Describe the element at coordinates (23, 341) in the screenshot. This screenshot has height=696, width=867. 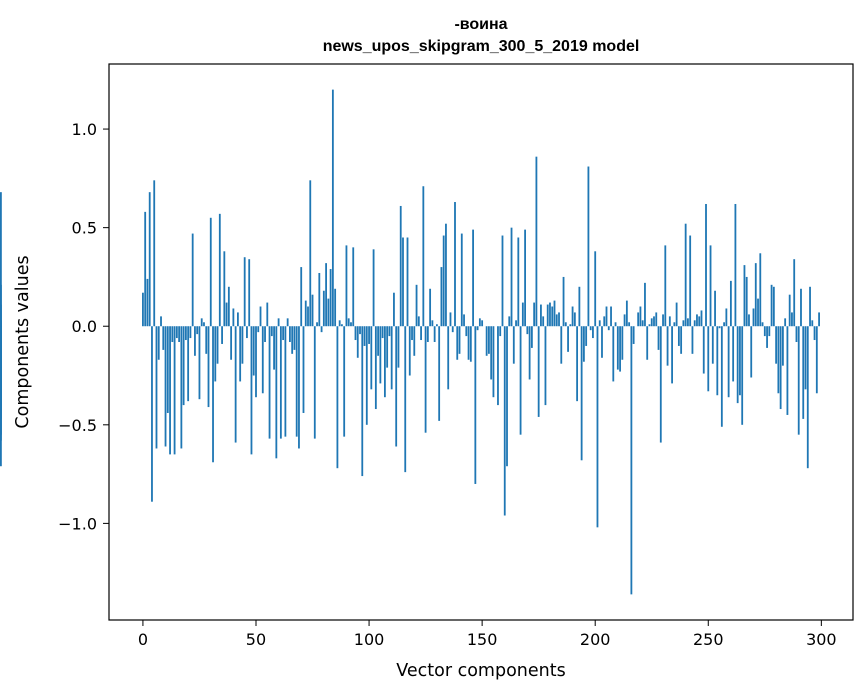
I see `y-axis-label: Components values` at that location.